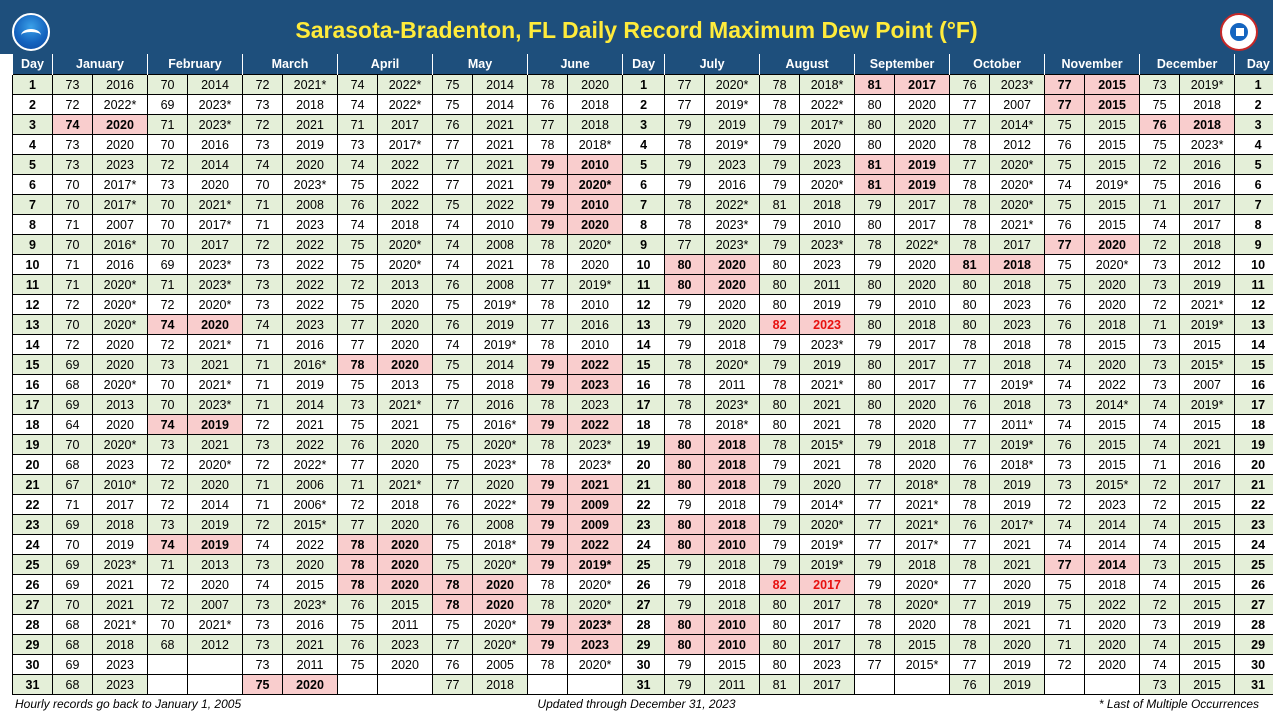  What do you see at coordinates (32, 304) in the screenshot?
I see `day-cell: 12` at bounding box center [32, 304].